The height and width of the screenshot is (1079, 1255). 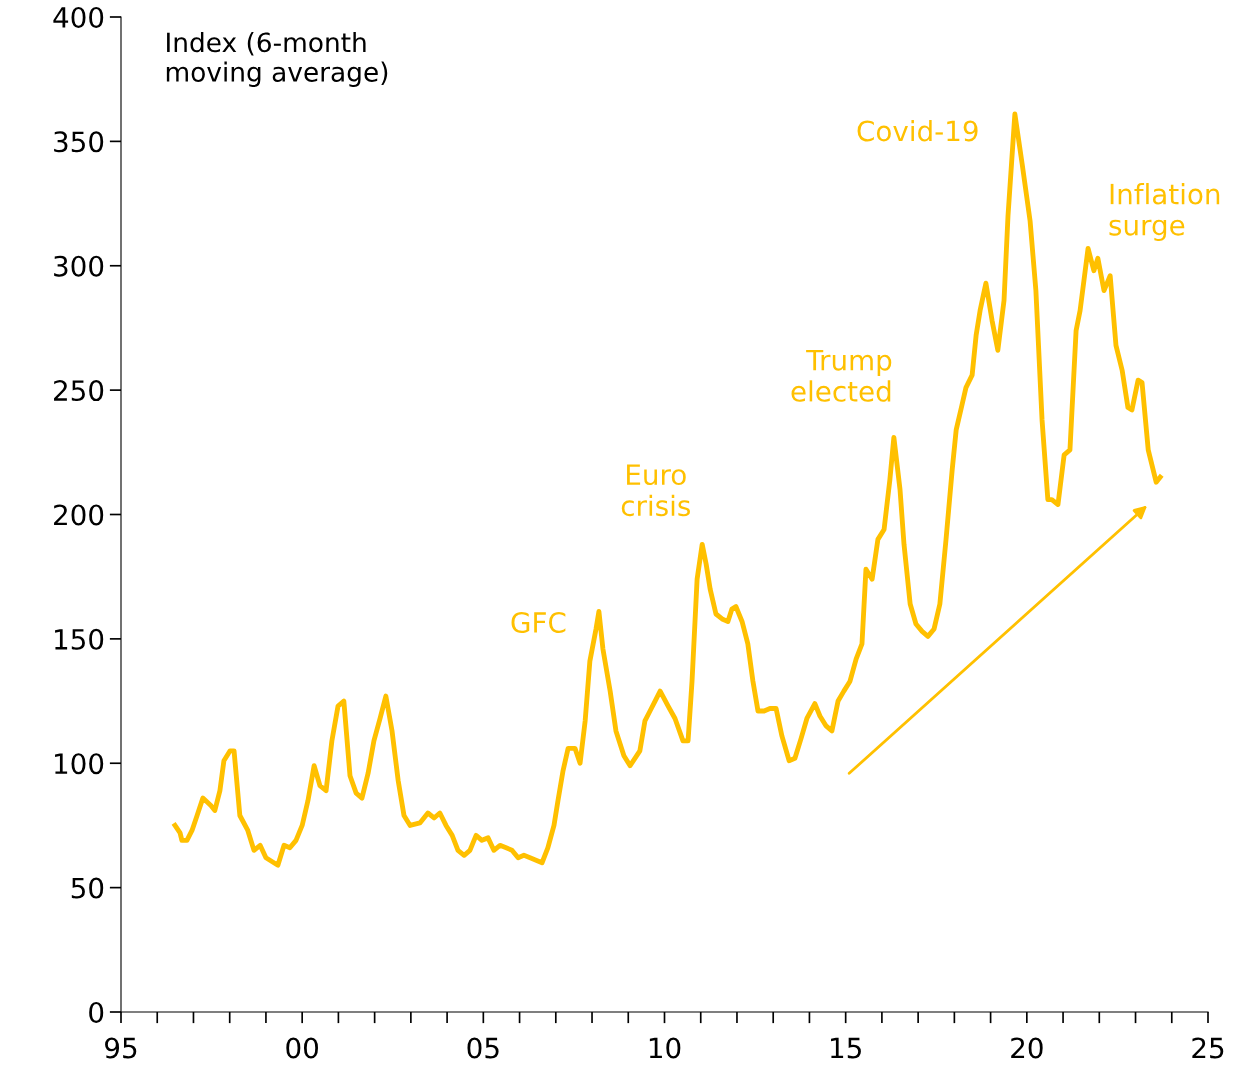 I want to click on annotation: Covid-19, so click(x=917, y=130).